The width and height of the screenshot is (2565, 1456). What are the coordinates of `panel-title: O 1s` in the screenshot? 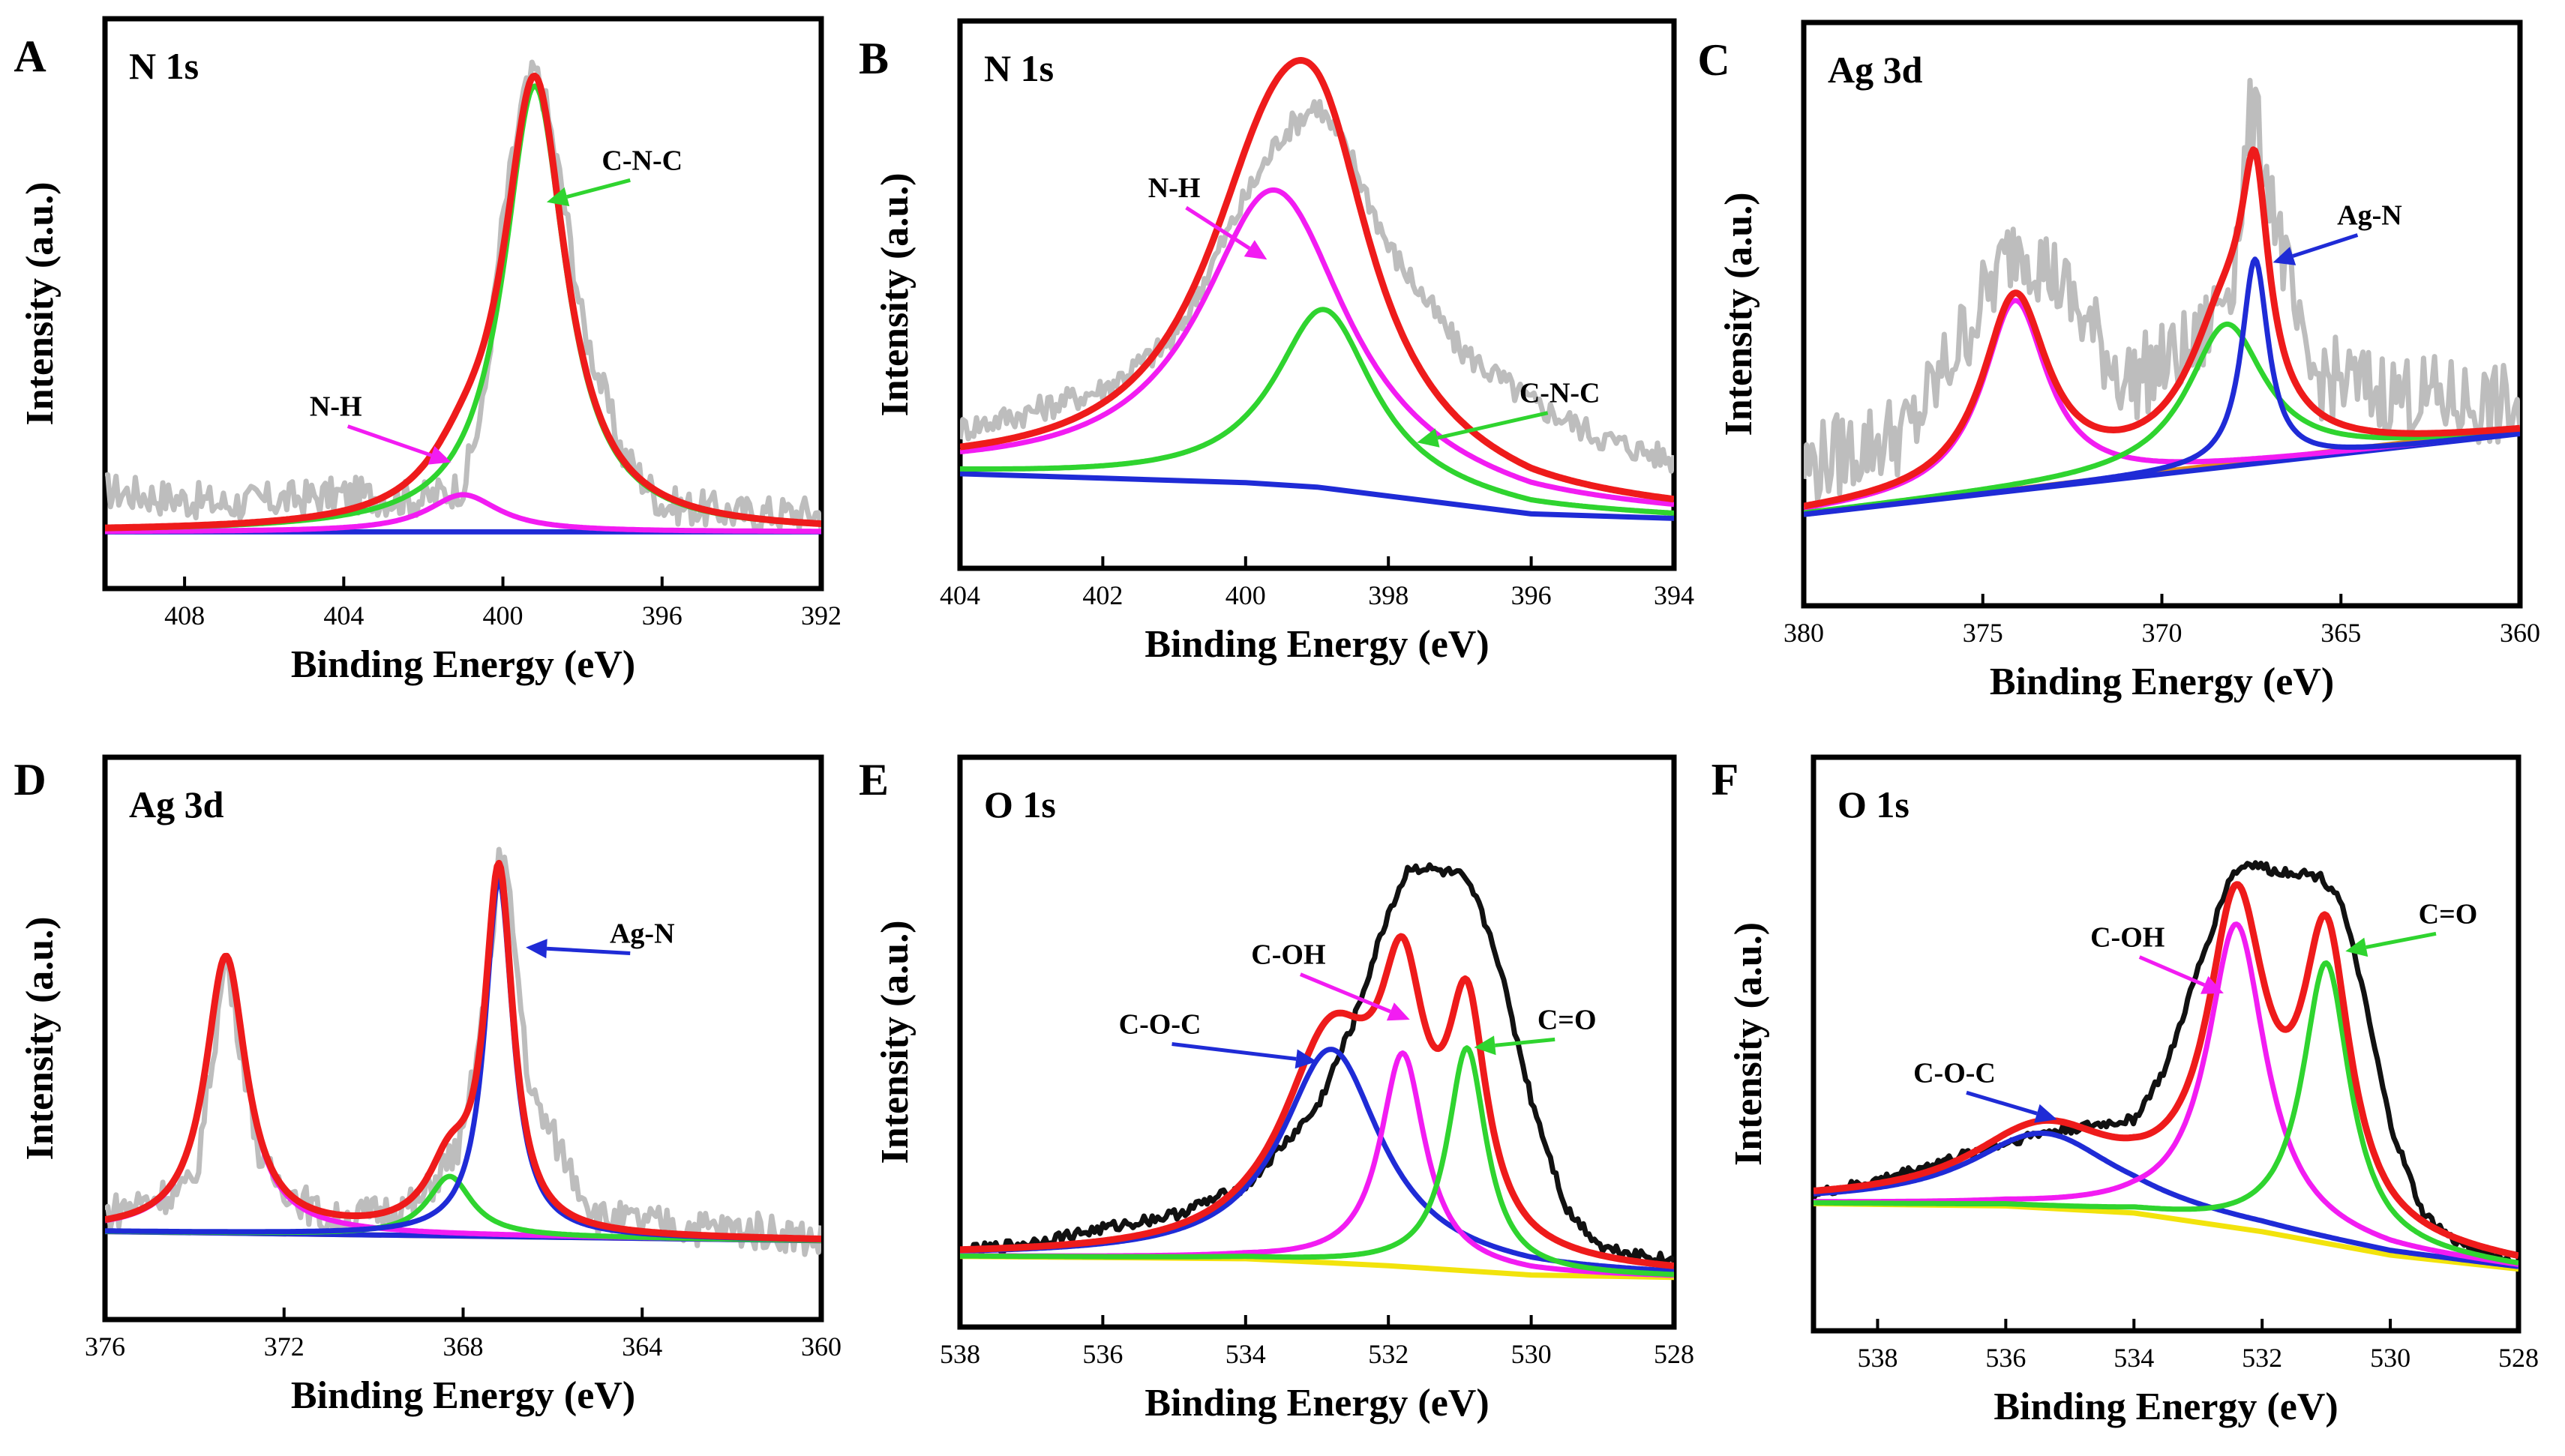 It's located at (1020, 804).